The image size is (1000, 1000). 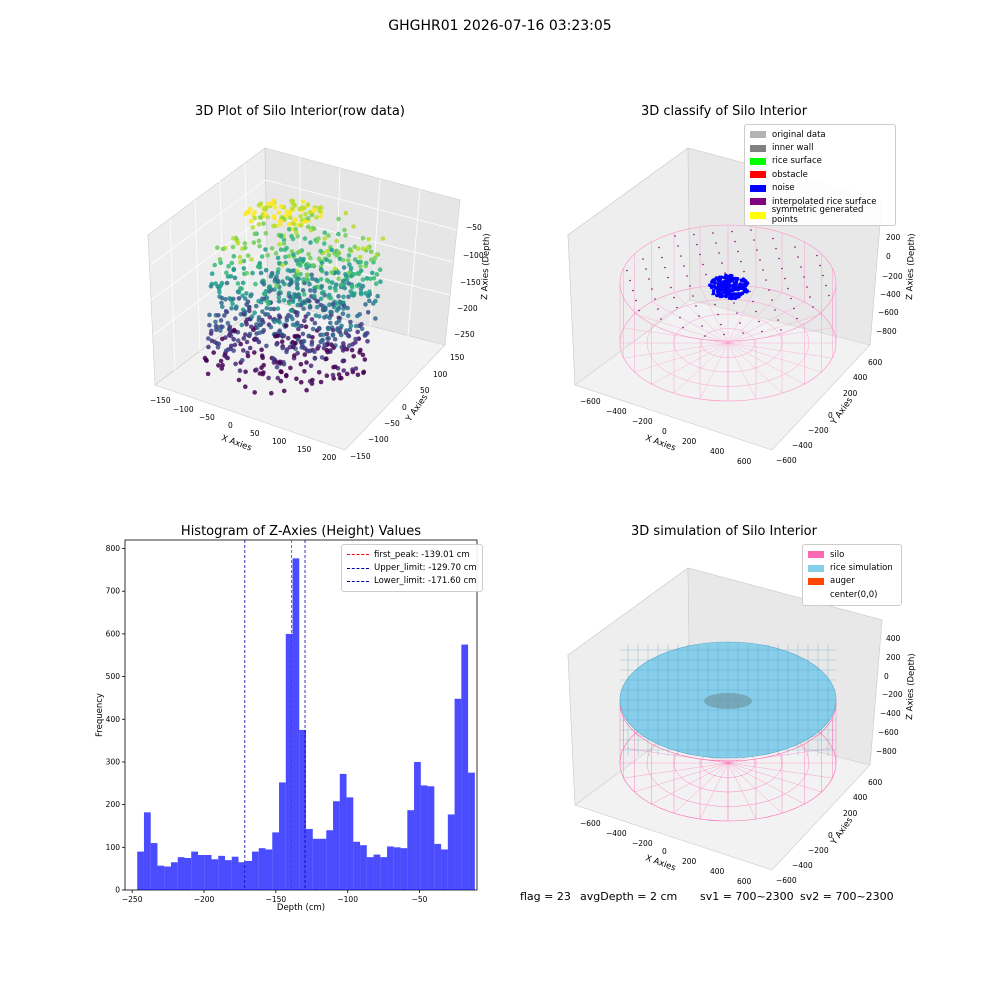 I want to click on y-tick-label: 0, so click(x=117, y=890).